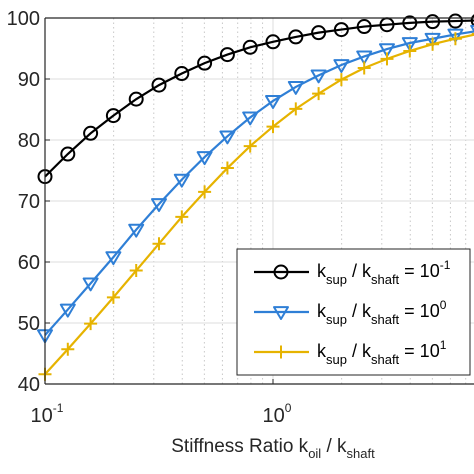 This screenshot has height=474, width=474. What do you see at coordinates (382, 312) in the screenshot?
I see `legend-label: ksup / kshaft = 100` at bounding box center [382, 312].